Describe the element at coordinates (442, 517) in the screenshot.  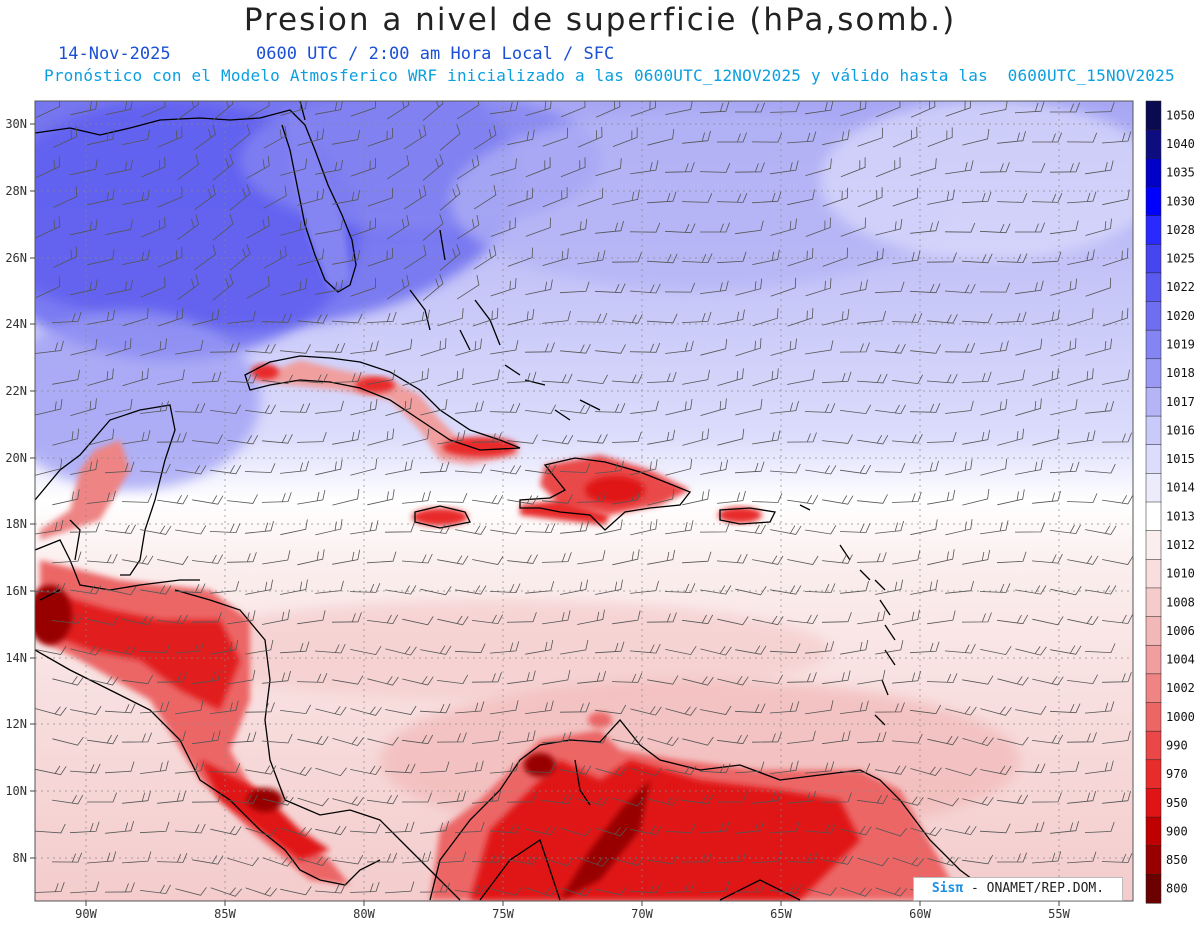
I see `jamaica` at that location.